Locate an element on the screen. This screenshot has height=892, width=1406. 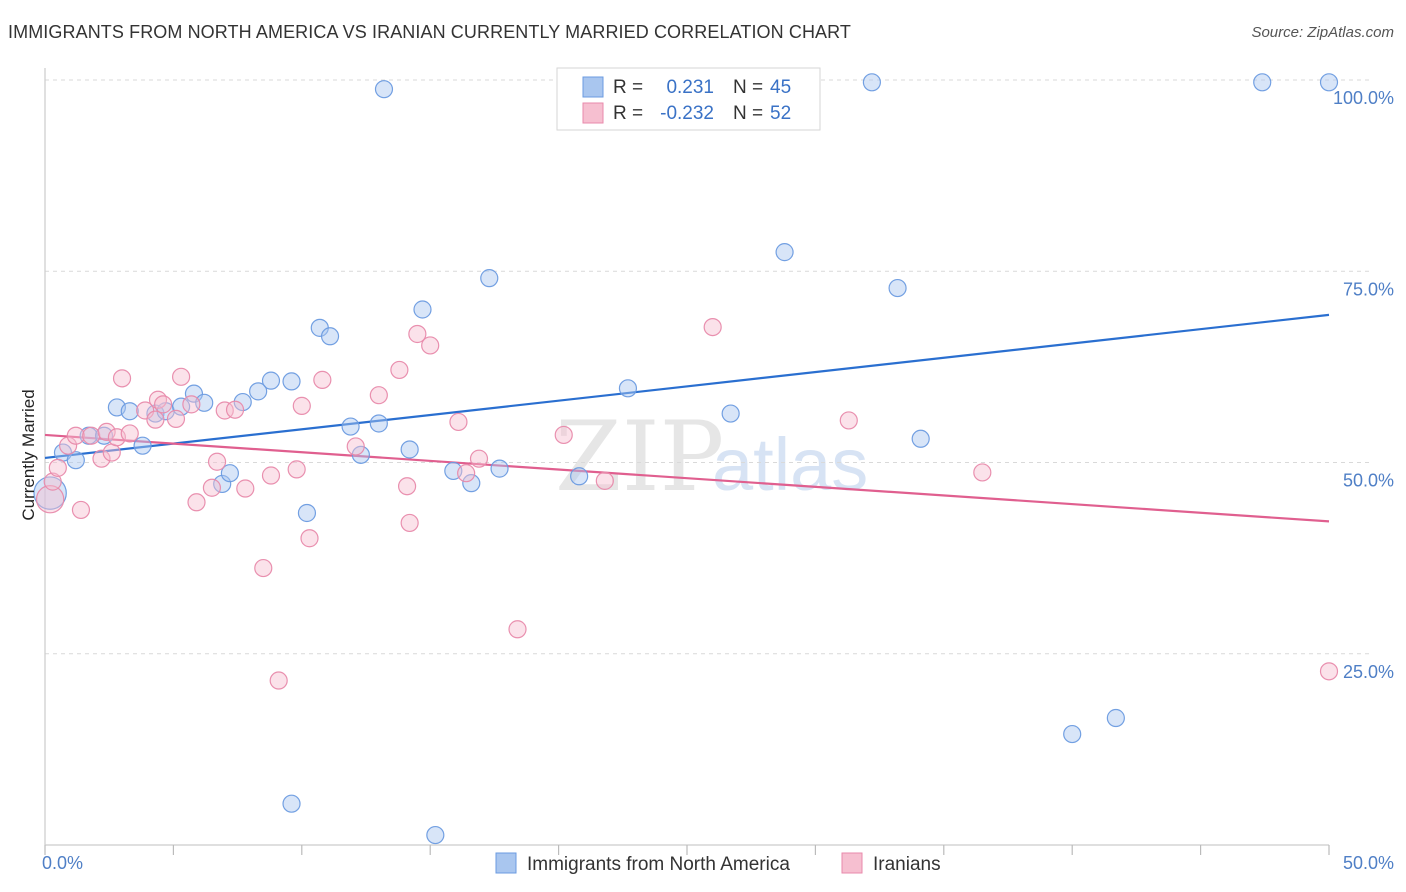
legend-bottom-swatch-pink is located at coordinates (852, 863).